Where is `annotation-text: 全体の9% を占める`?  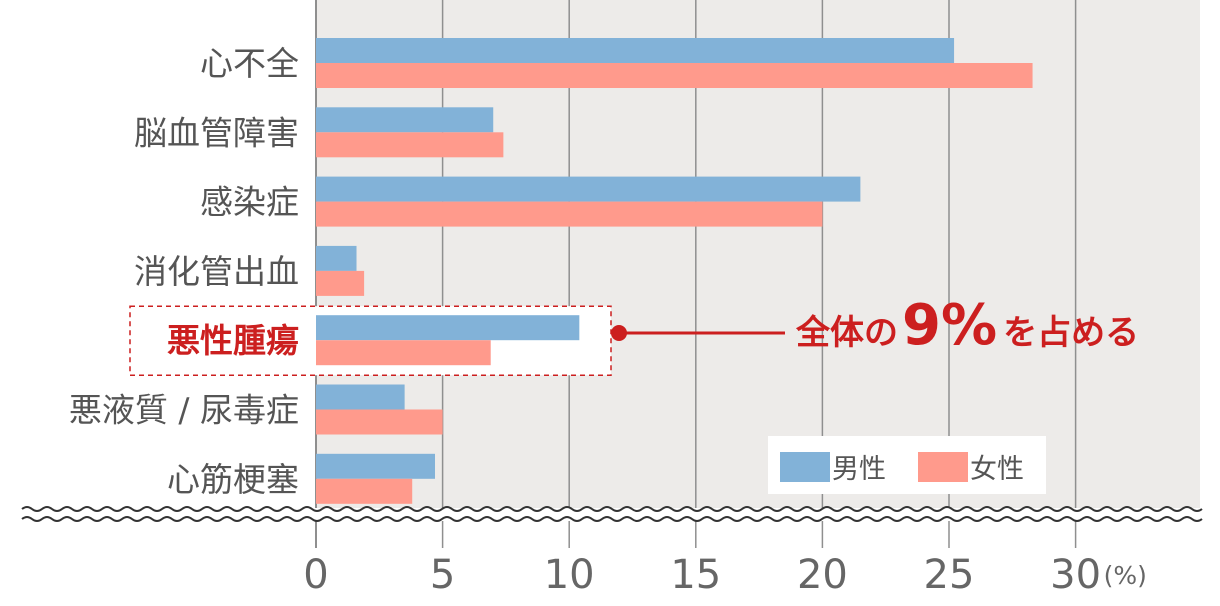 annotation-text: 全体の9% を占める is located at coordinates (967, 325).